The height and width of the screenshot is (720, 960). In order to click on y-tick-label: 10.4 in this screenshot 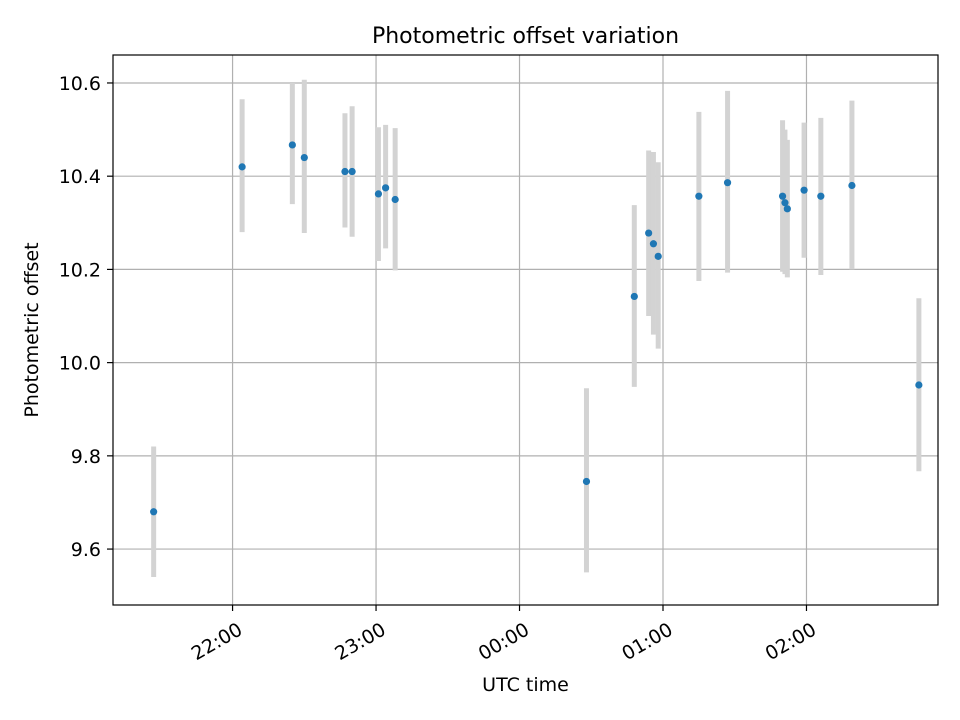, I will do `click(80, 177)`.